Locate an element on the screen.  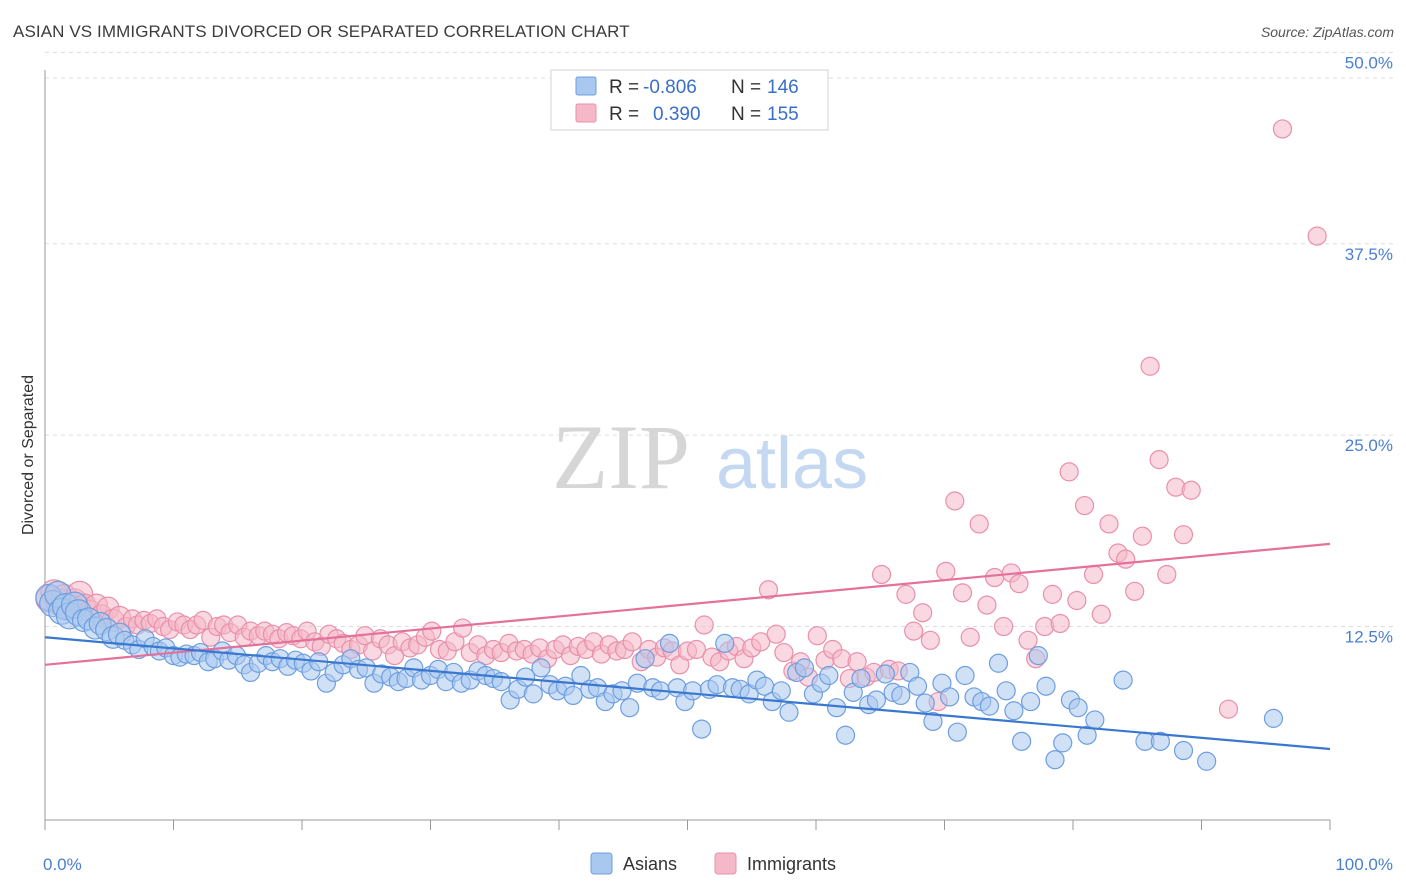
y-tick-label: 37.5% is located at coordinates (1369, 254).